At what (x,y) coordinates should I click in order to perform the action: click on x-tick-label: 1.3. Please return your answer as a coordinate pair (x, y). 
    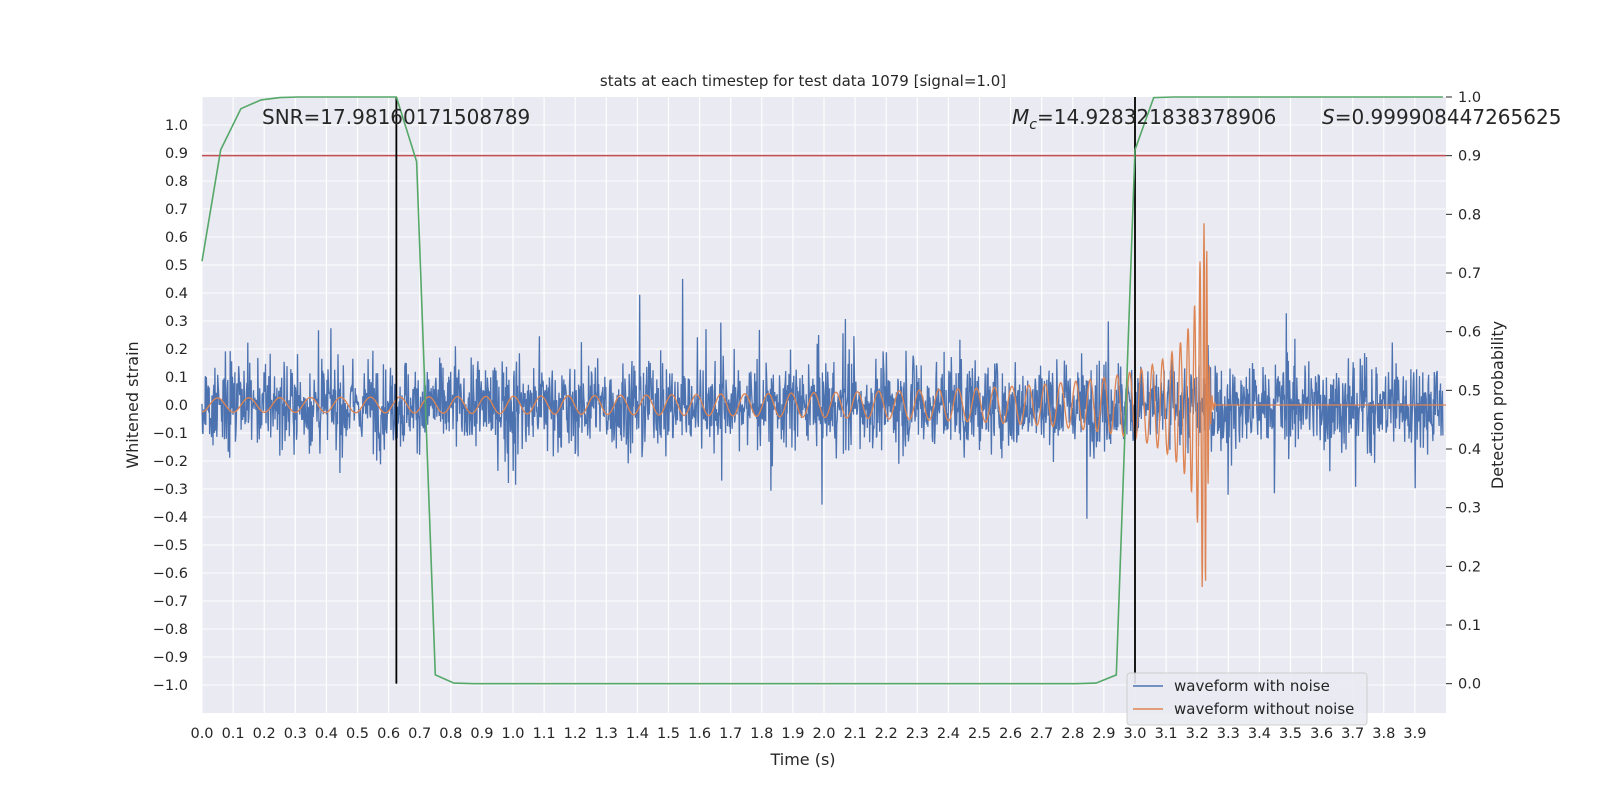
    Looking at the image, I should click on (606, 734).